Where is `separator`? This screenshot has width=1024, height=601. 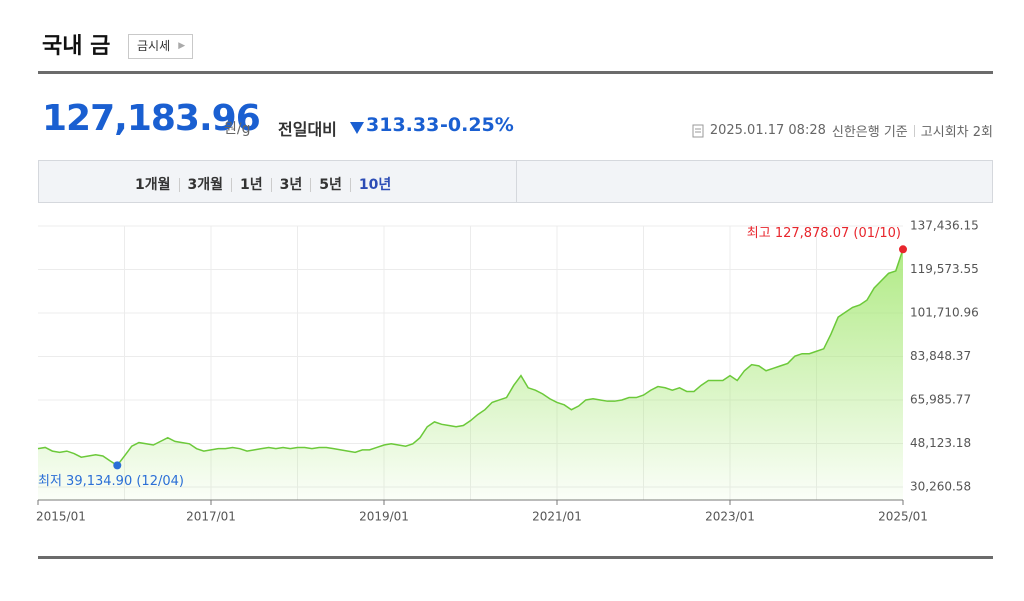
separator is located at coordinates (914, 130).